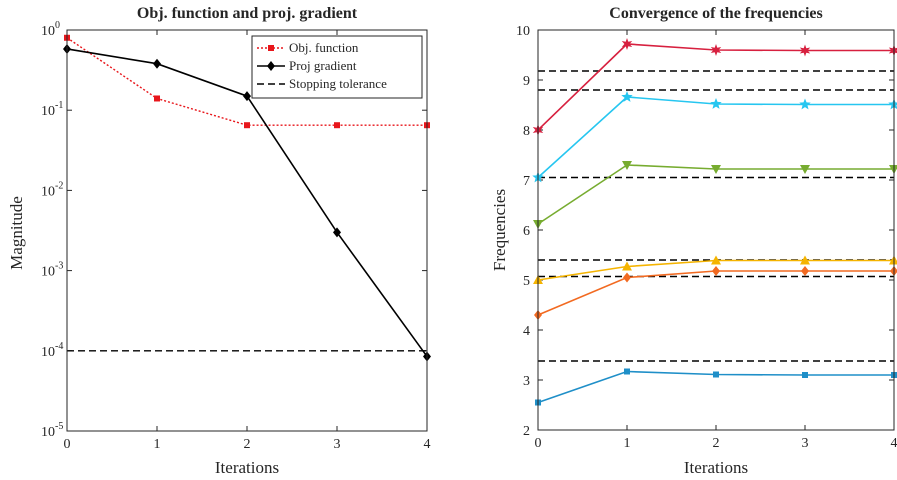  I want to click on y-tick-label: 10⁰, so click(50, 29).